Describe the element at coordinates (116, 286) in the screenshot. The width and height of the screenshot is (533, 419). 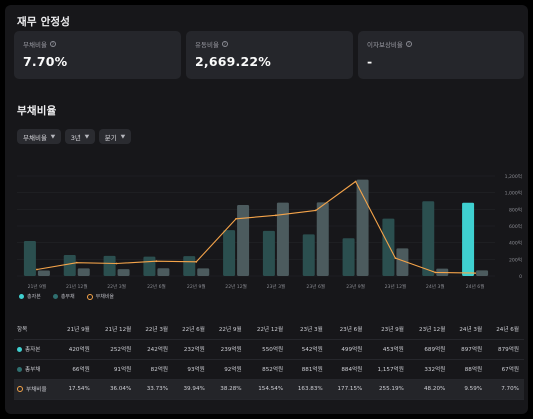
I see `x-tick-label: 22년 3월` at that location.